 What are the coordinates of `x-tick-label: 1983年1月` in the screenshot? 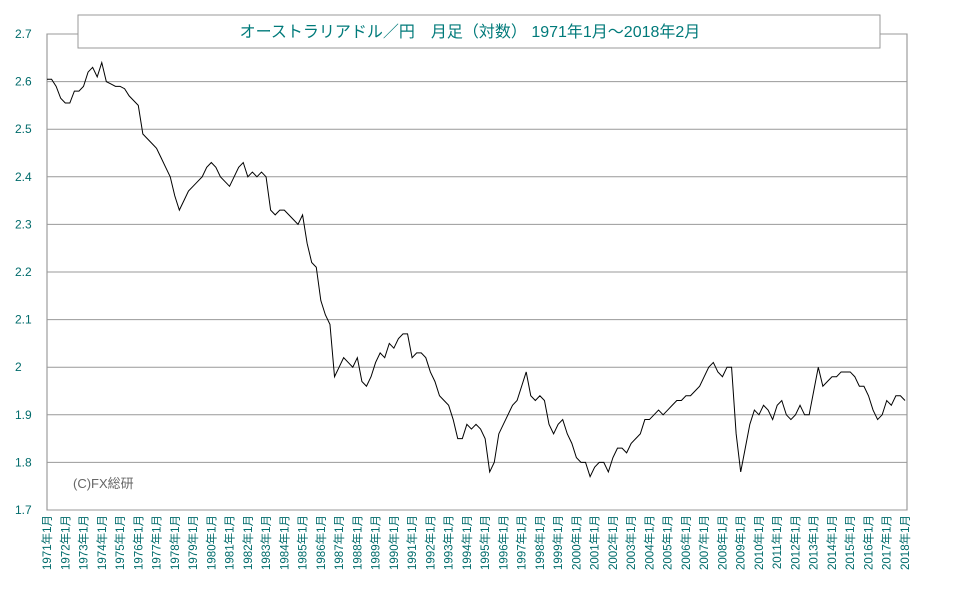 It's located at (266, 542).